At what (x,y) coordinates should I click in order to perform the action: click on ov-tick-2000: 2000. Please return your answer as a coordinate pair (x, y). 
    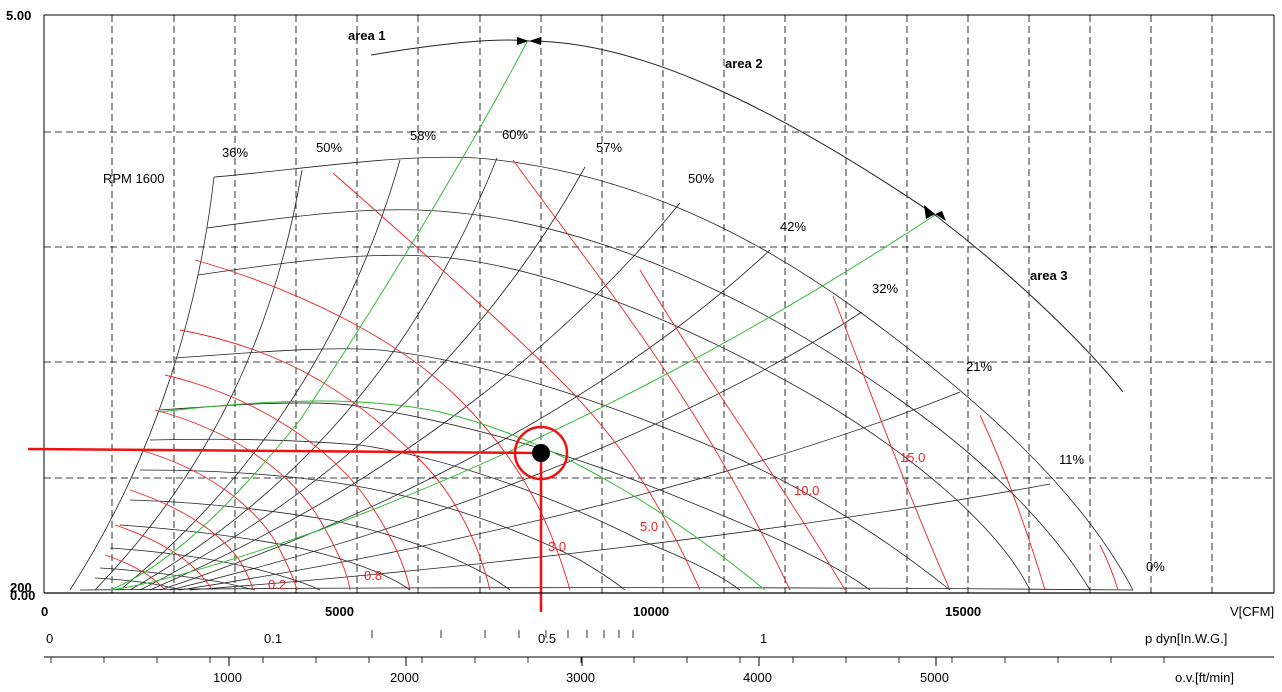
    Looking at the image, I should click on (404, 677).